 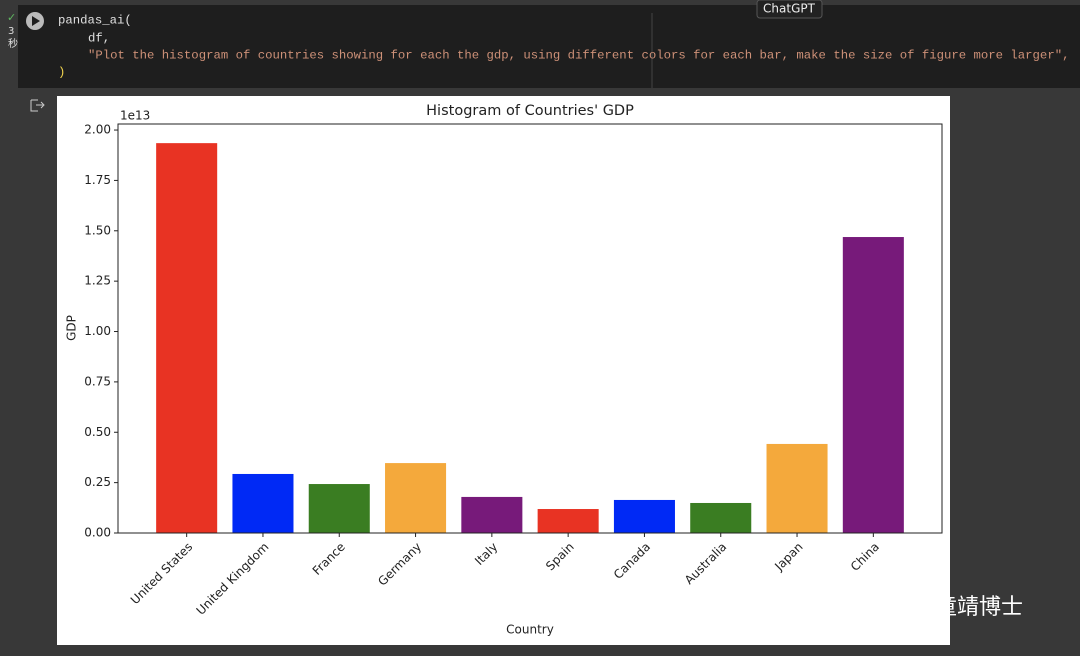 What do you see at coordinates (97, 230) in the screenshot?
I see `y-tick-label: 1.50` at bounding box center [97, 230].